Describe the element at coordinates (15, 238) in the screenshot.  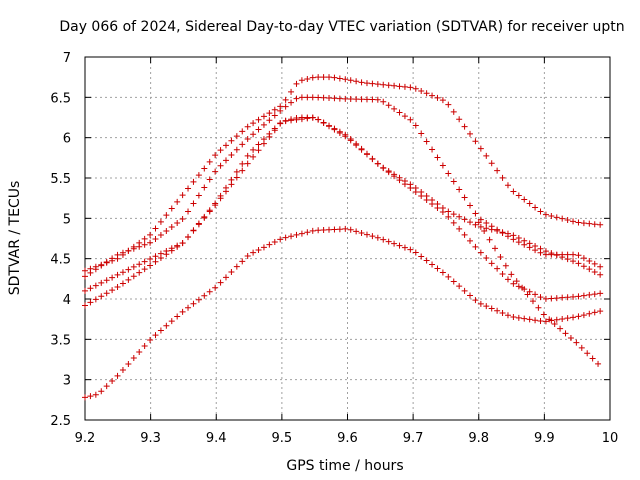
I see `y-axis-label: SDTVAR / TECUs` at that location.